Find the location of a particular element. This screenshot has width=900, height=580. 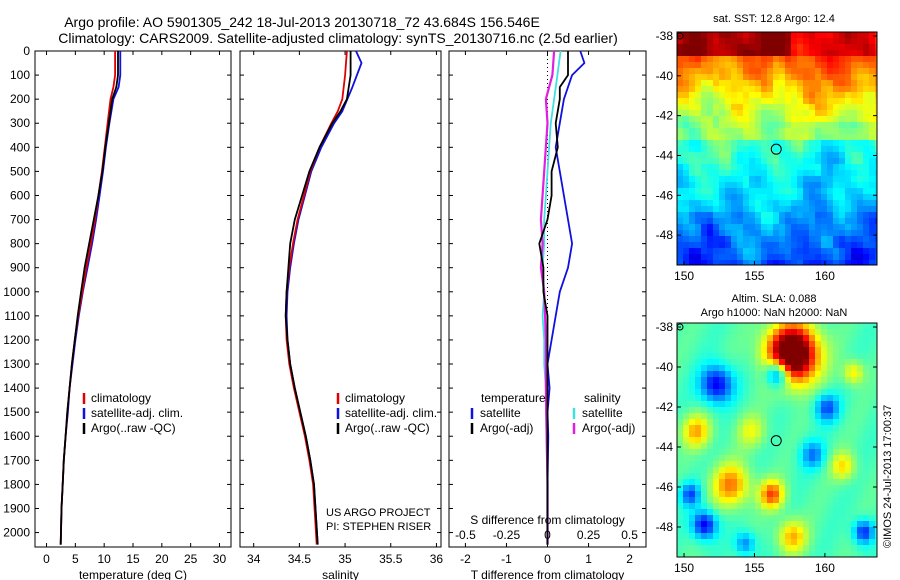

series-sal-argo-line is located at coordinates (547, 297).